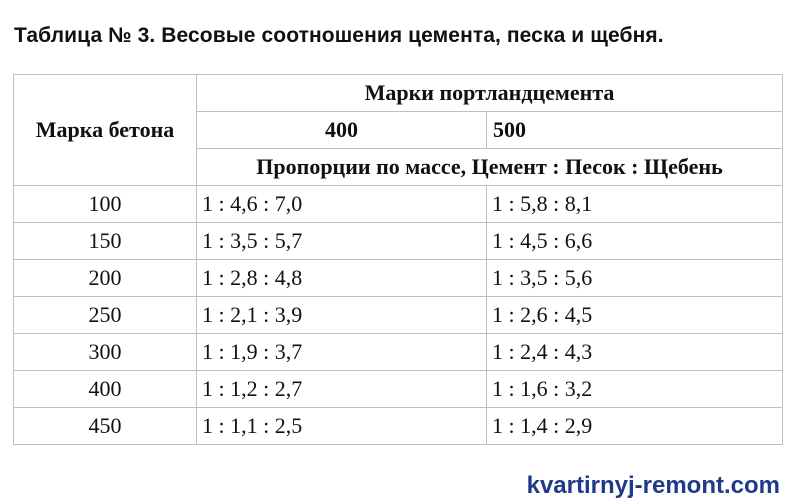 The width and height of the screenshot is (800, 501). I want to click on ratio-500-cell: 1 : 2,6 : 4,5, so click(634, 315).